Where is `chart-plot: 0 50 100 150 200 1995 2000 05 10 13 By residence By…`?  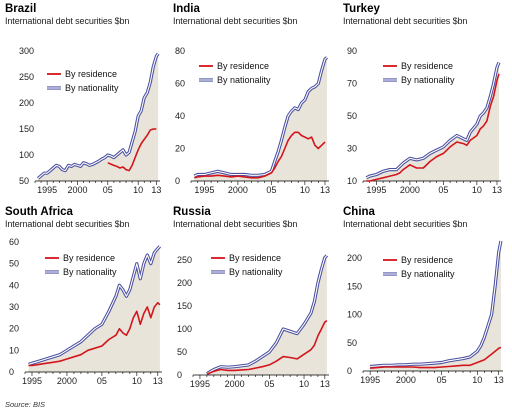 chart-plot: 0 50 100 150 200 1995 2000 05 10 13 By residence By… is located at coordinates (425, 312).